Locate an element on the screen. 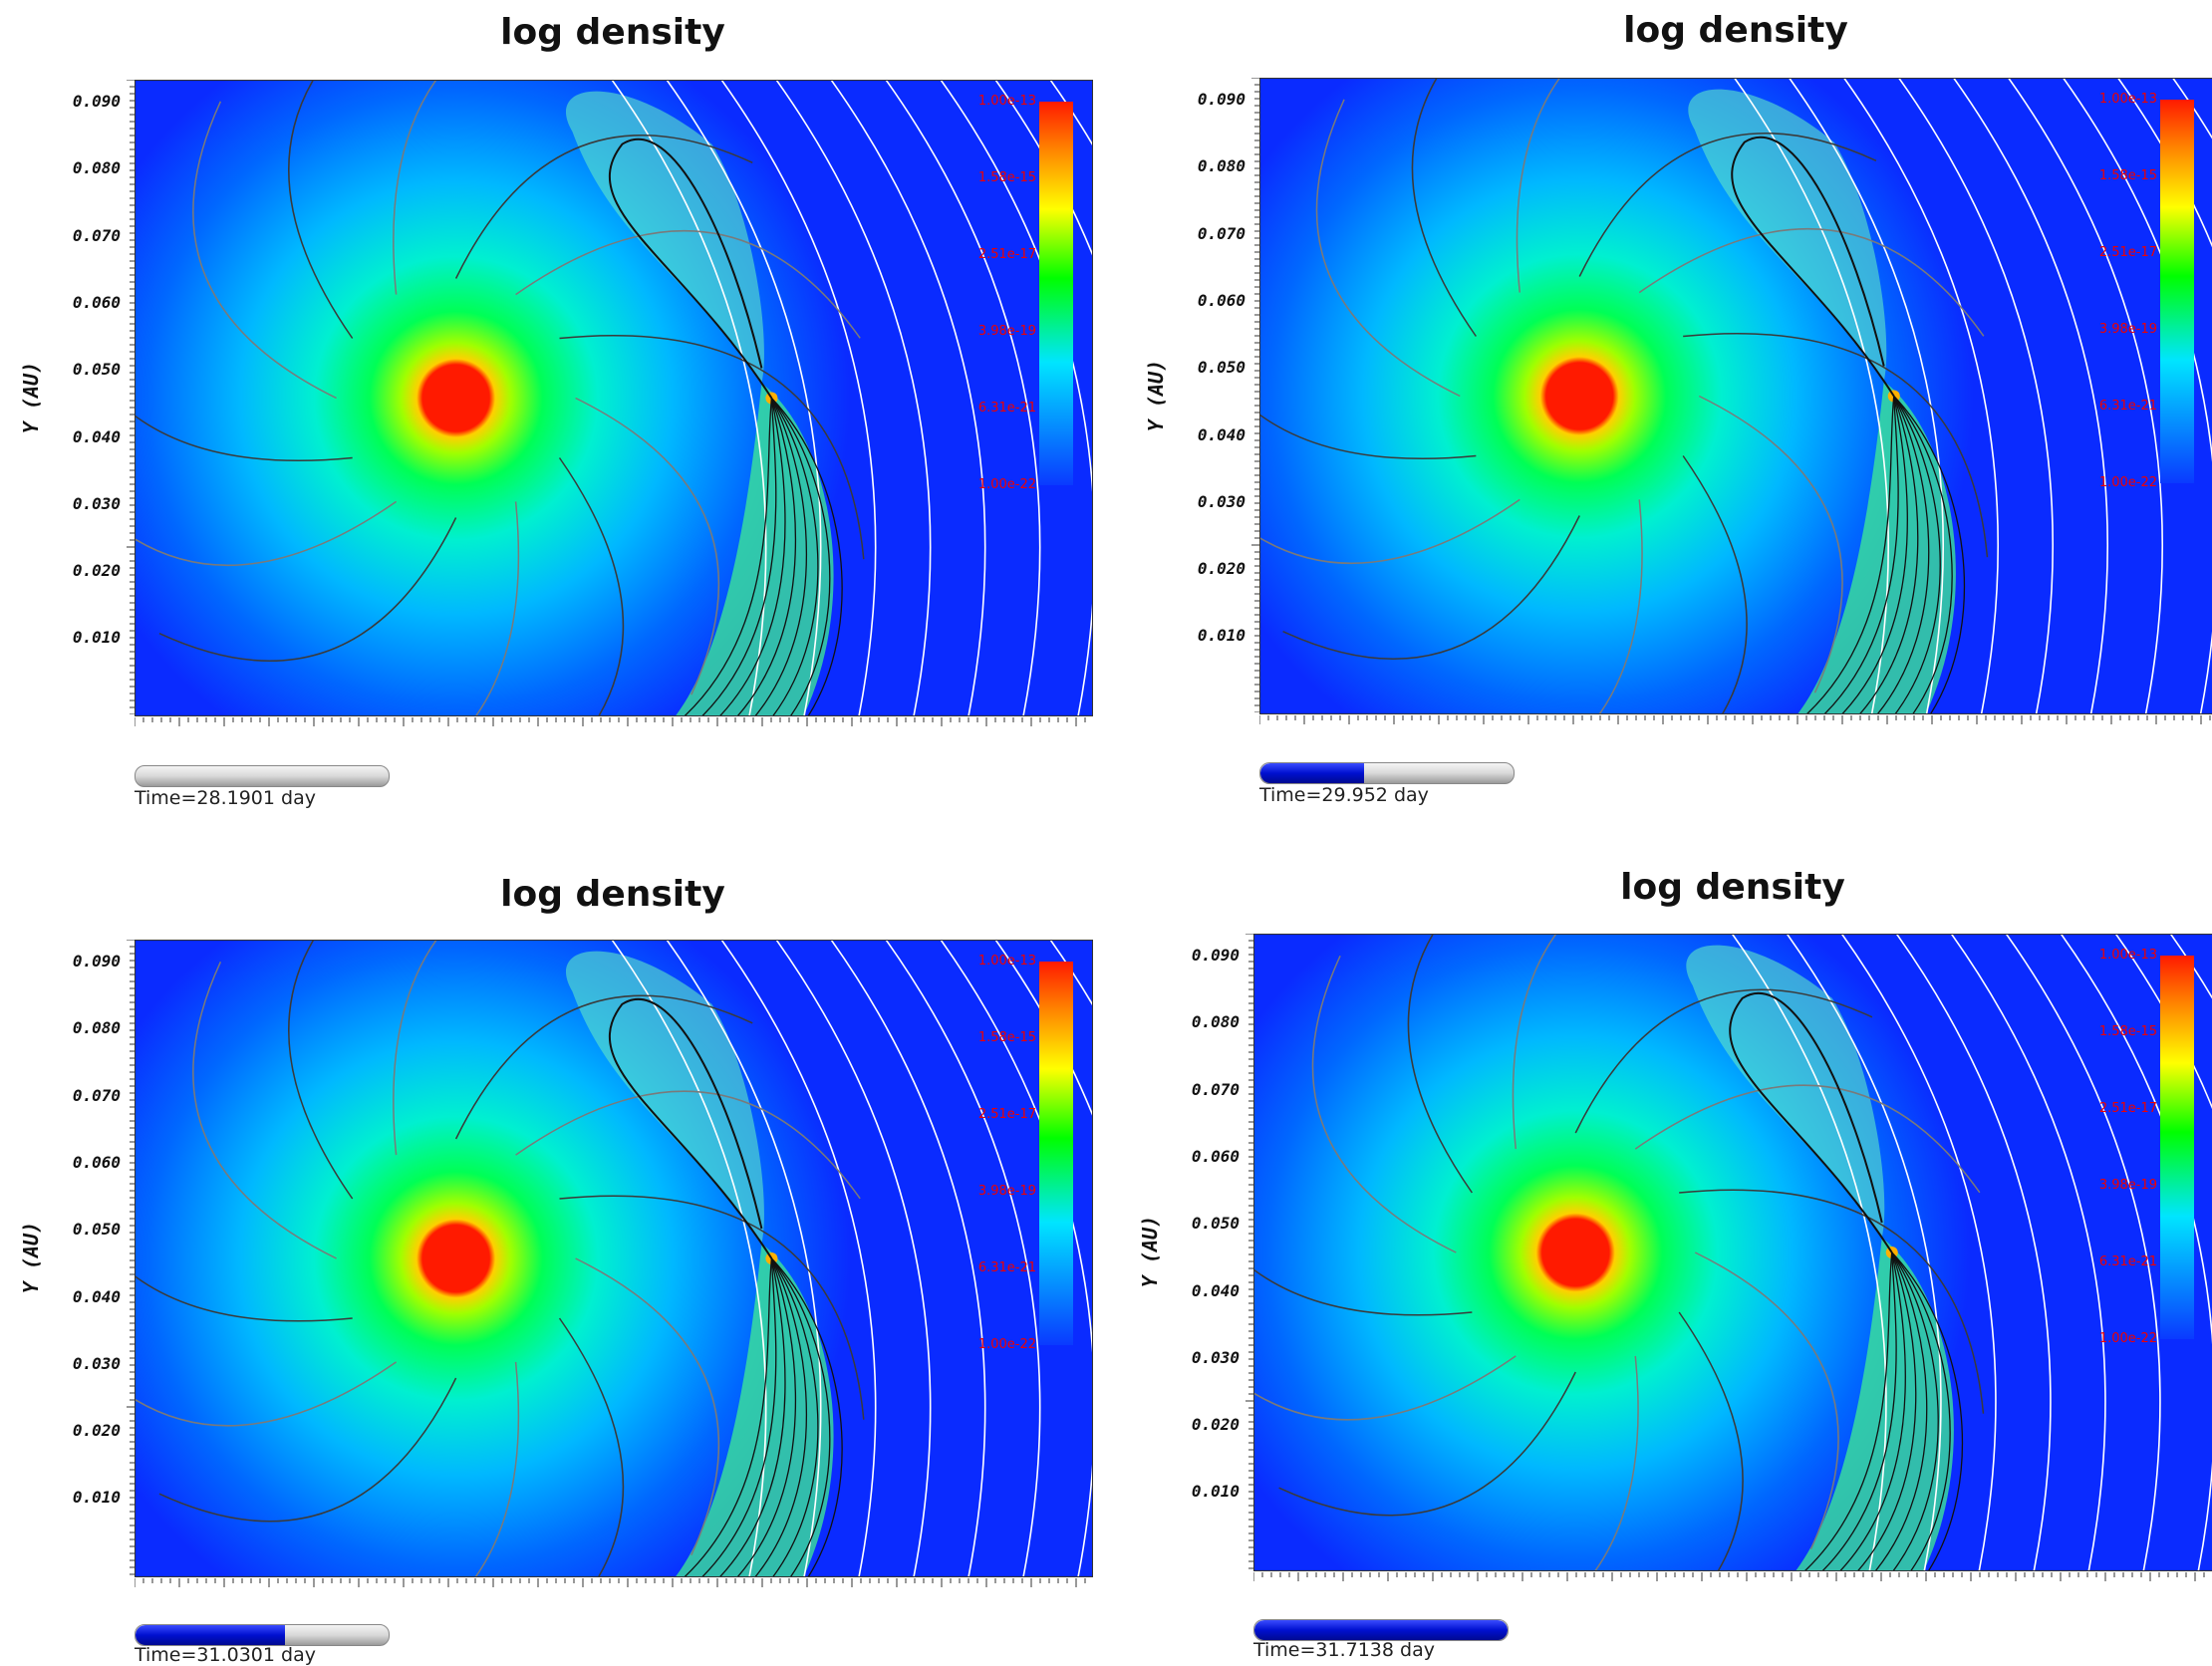 The width and height of the screenshot is (2212, 1666). y-tick-label: 0.010 is located at coordinates (97, 1498).